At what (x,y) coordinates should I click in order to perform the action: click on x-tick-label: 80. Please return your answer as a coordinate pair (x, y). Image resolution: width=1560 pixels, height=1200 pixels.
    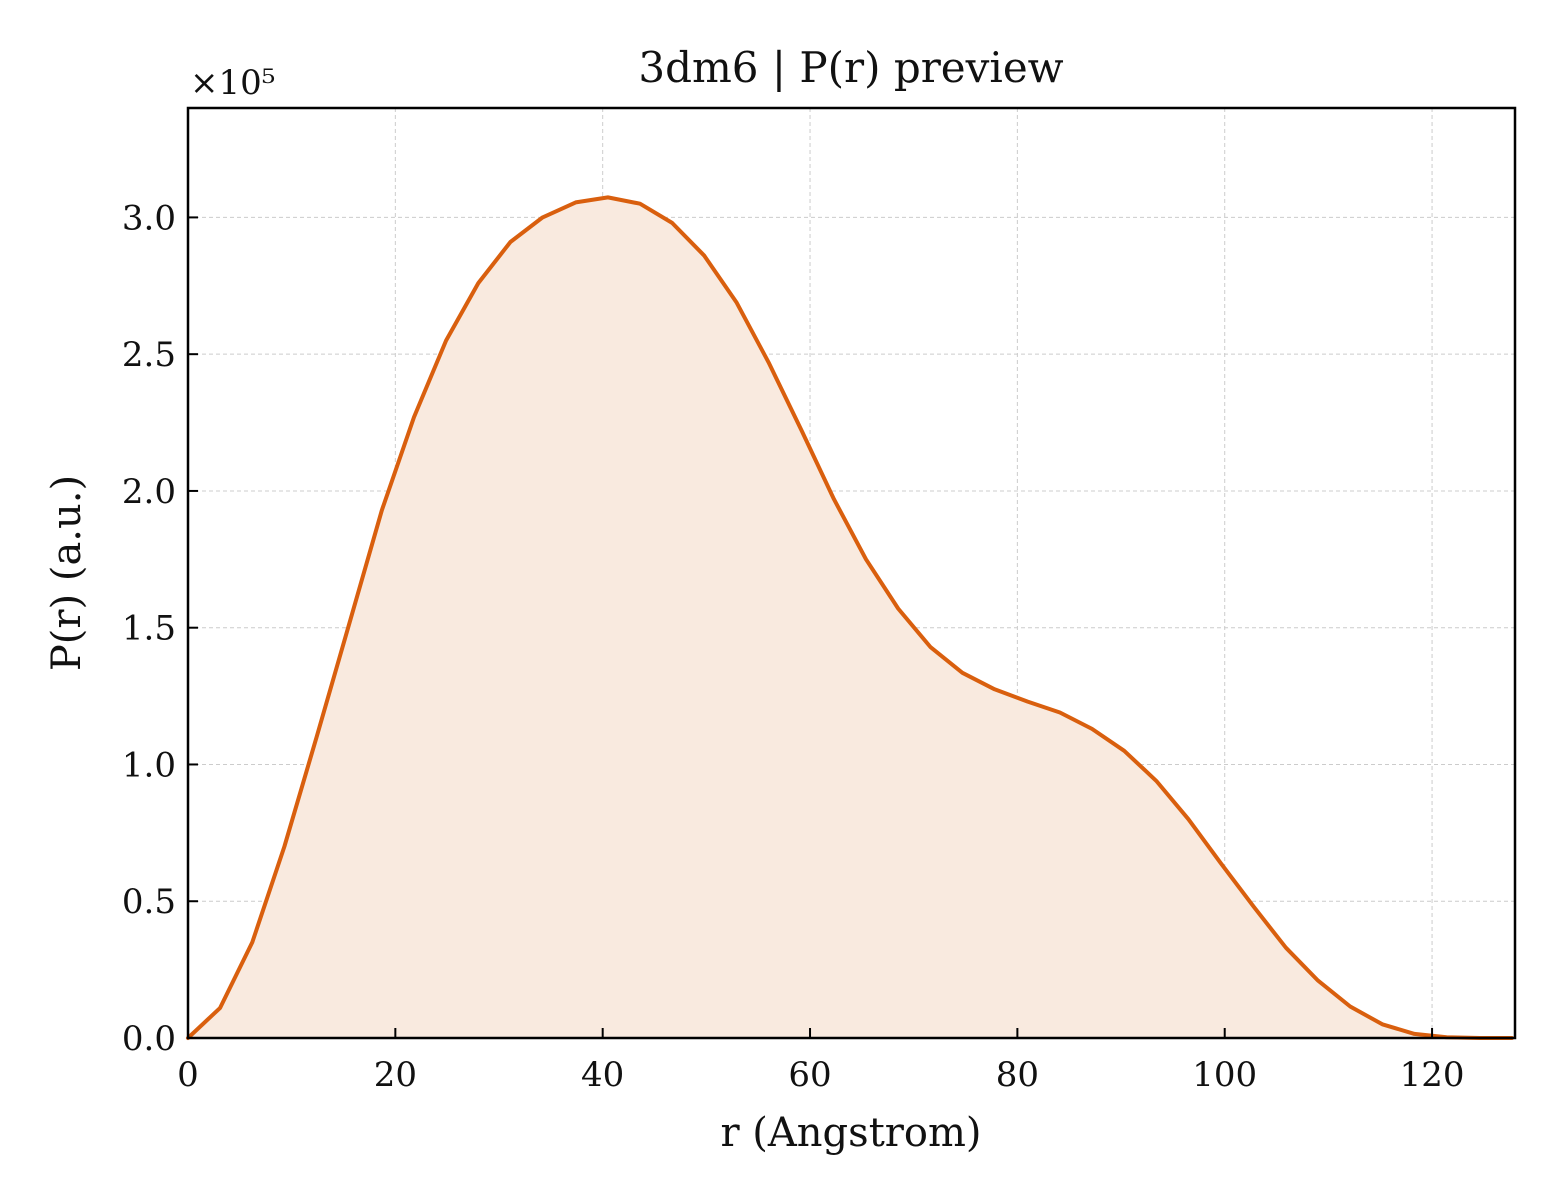
    Looking at the image, I should click on (1017, 1075).